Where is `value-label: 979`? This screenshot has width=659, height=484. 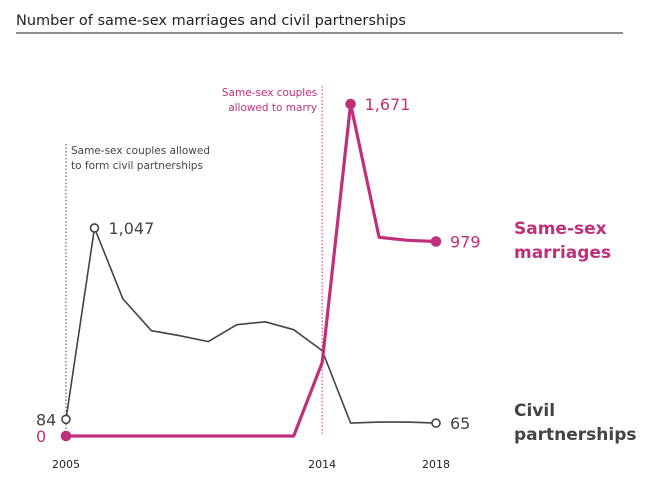
value-label: 979 is located at coordinates (465, 241).